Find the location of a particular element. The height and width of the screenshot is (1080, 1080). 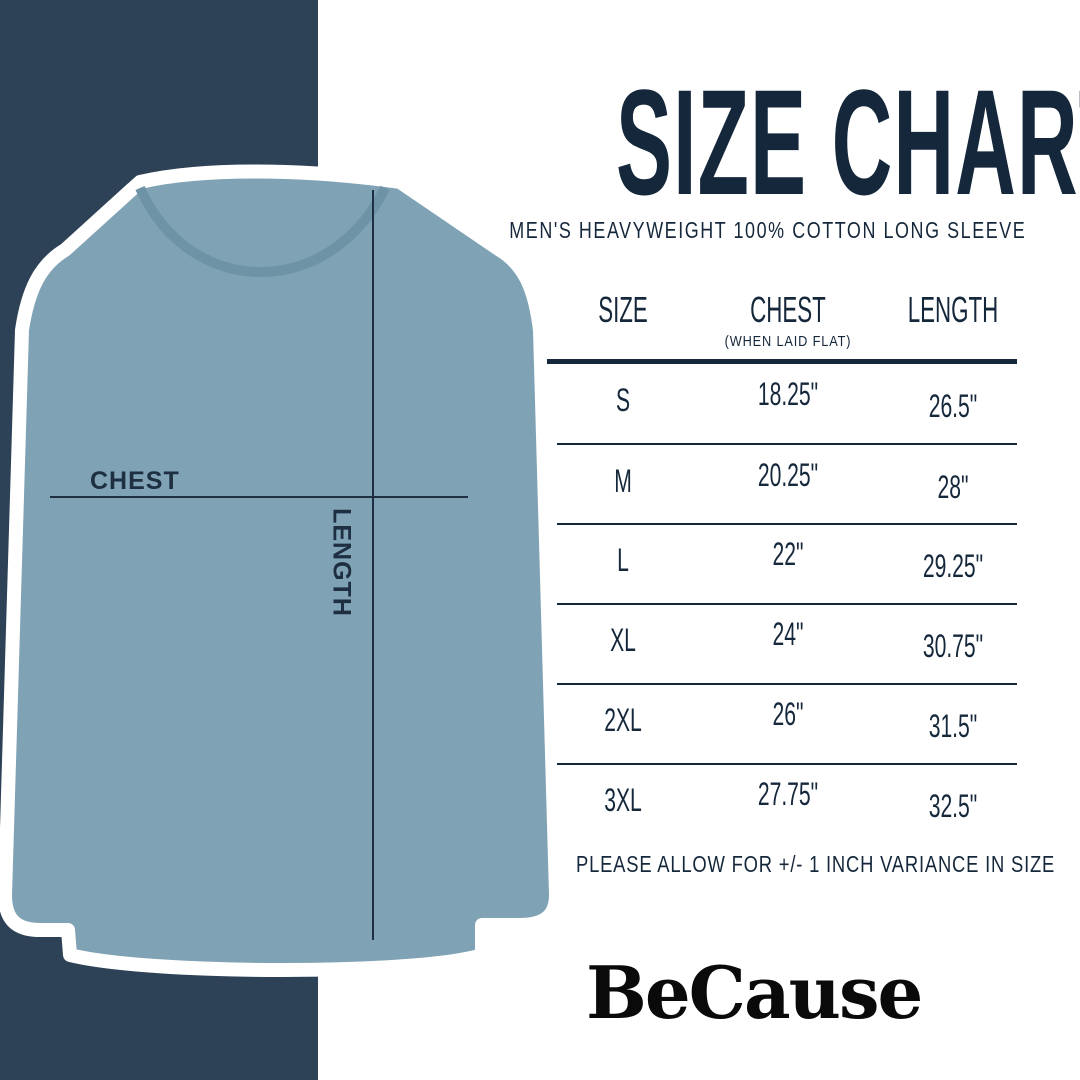

page-title: SIZE CHART is located at coordinates (848, 142).